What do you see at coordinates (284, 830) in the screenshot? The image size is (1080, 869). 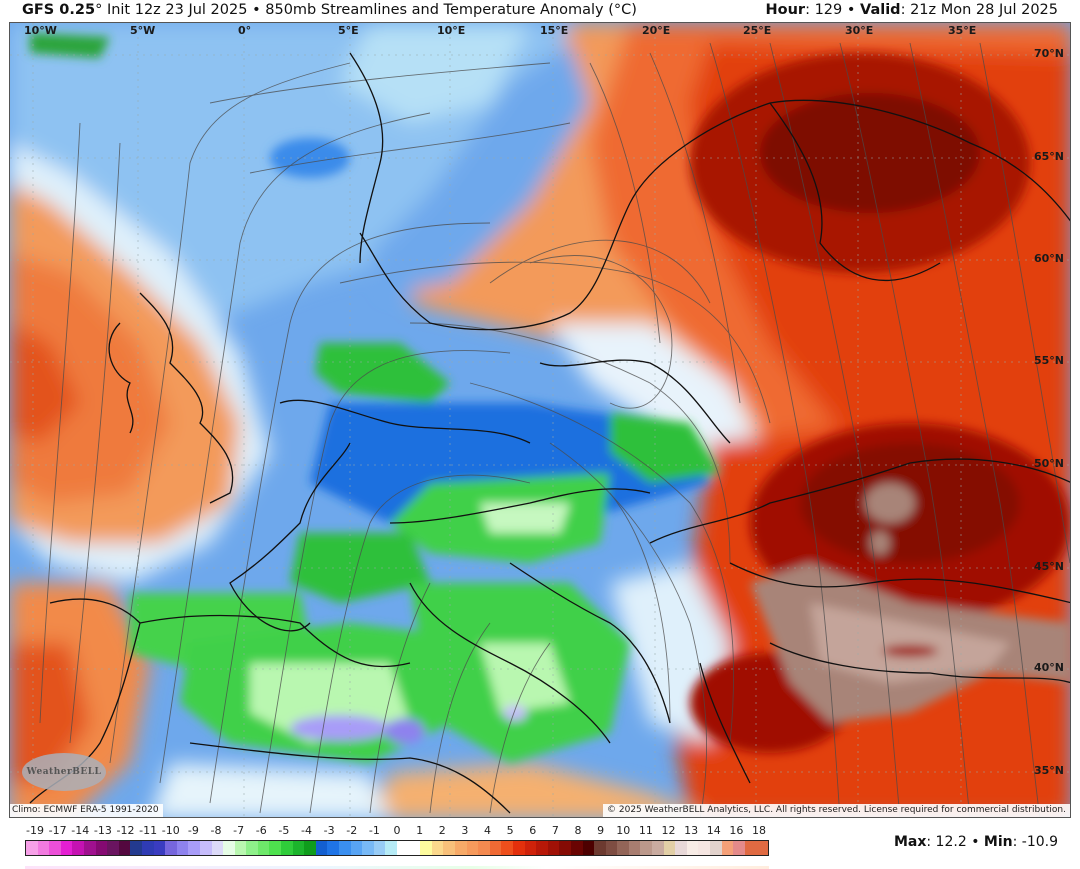 I see `colorbar-tick-label: -5` at bounding box center [284, 830].